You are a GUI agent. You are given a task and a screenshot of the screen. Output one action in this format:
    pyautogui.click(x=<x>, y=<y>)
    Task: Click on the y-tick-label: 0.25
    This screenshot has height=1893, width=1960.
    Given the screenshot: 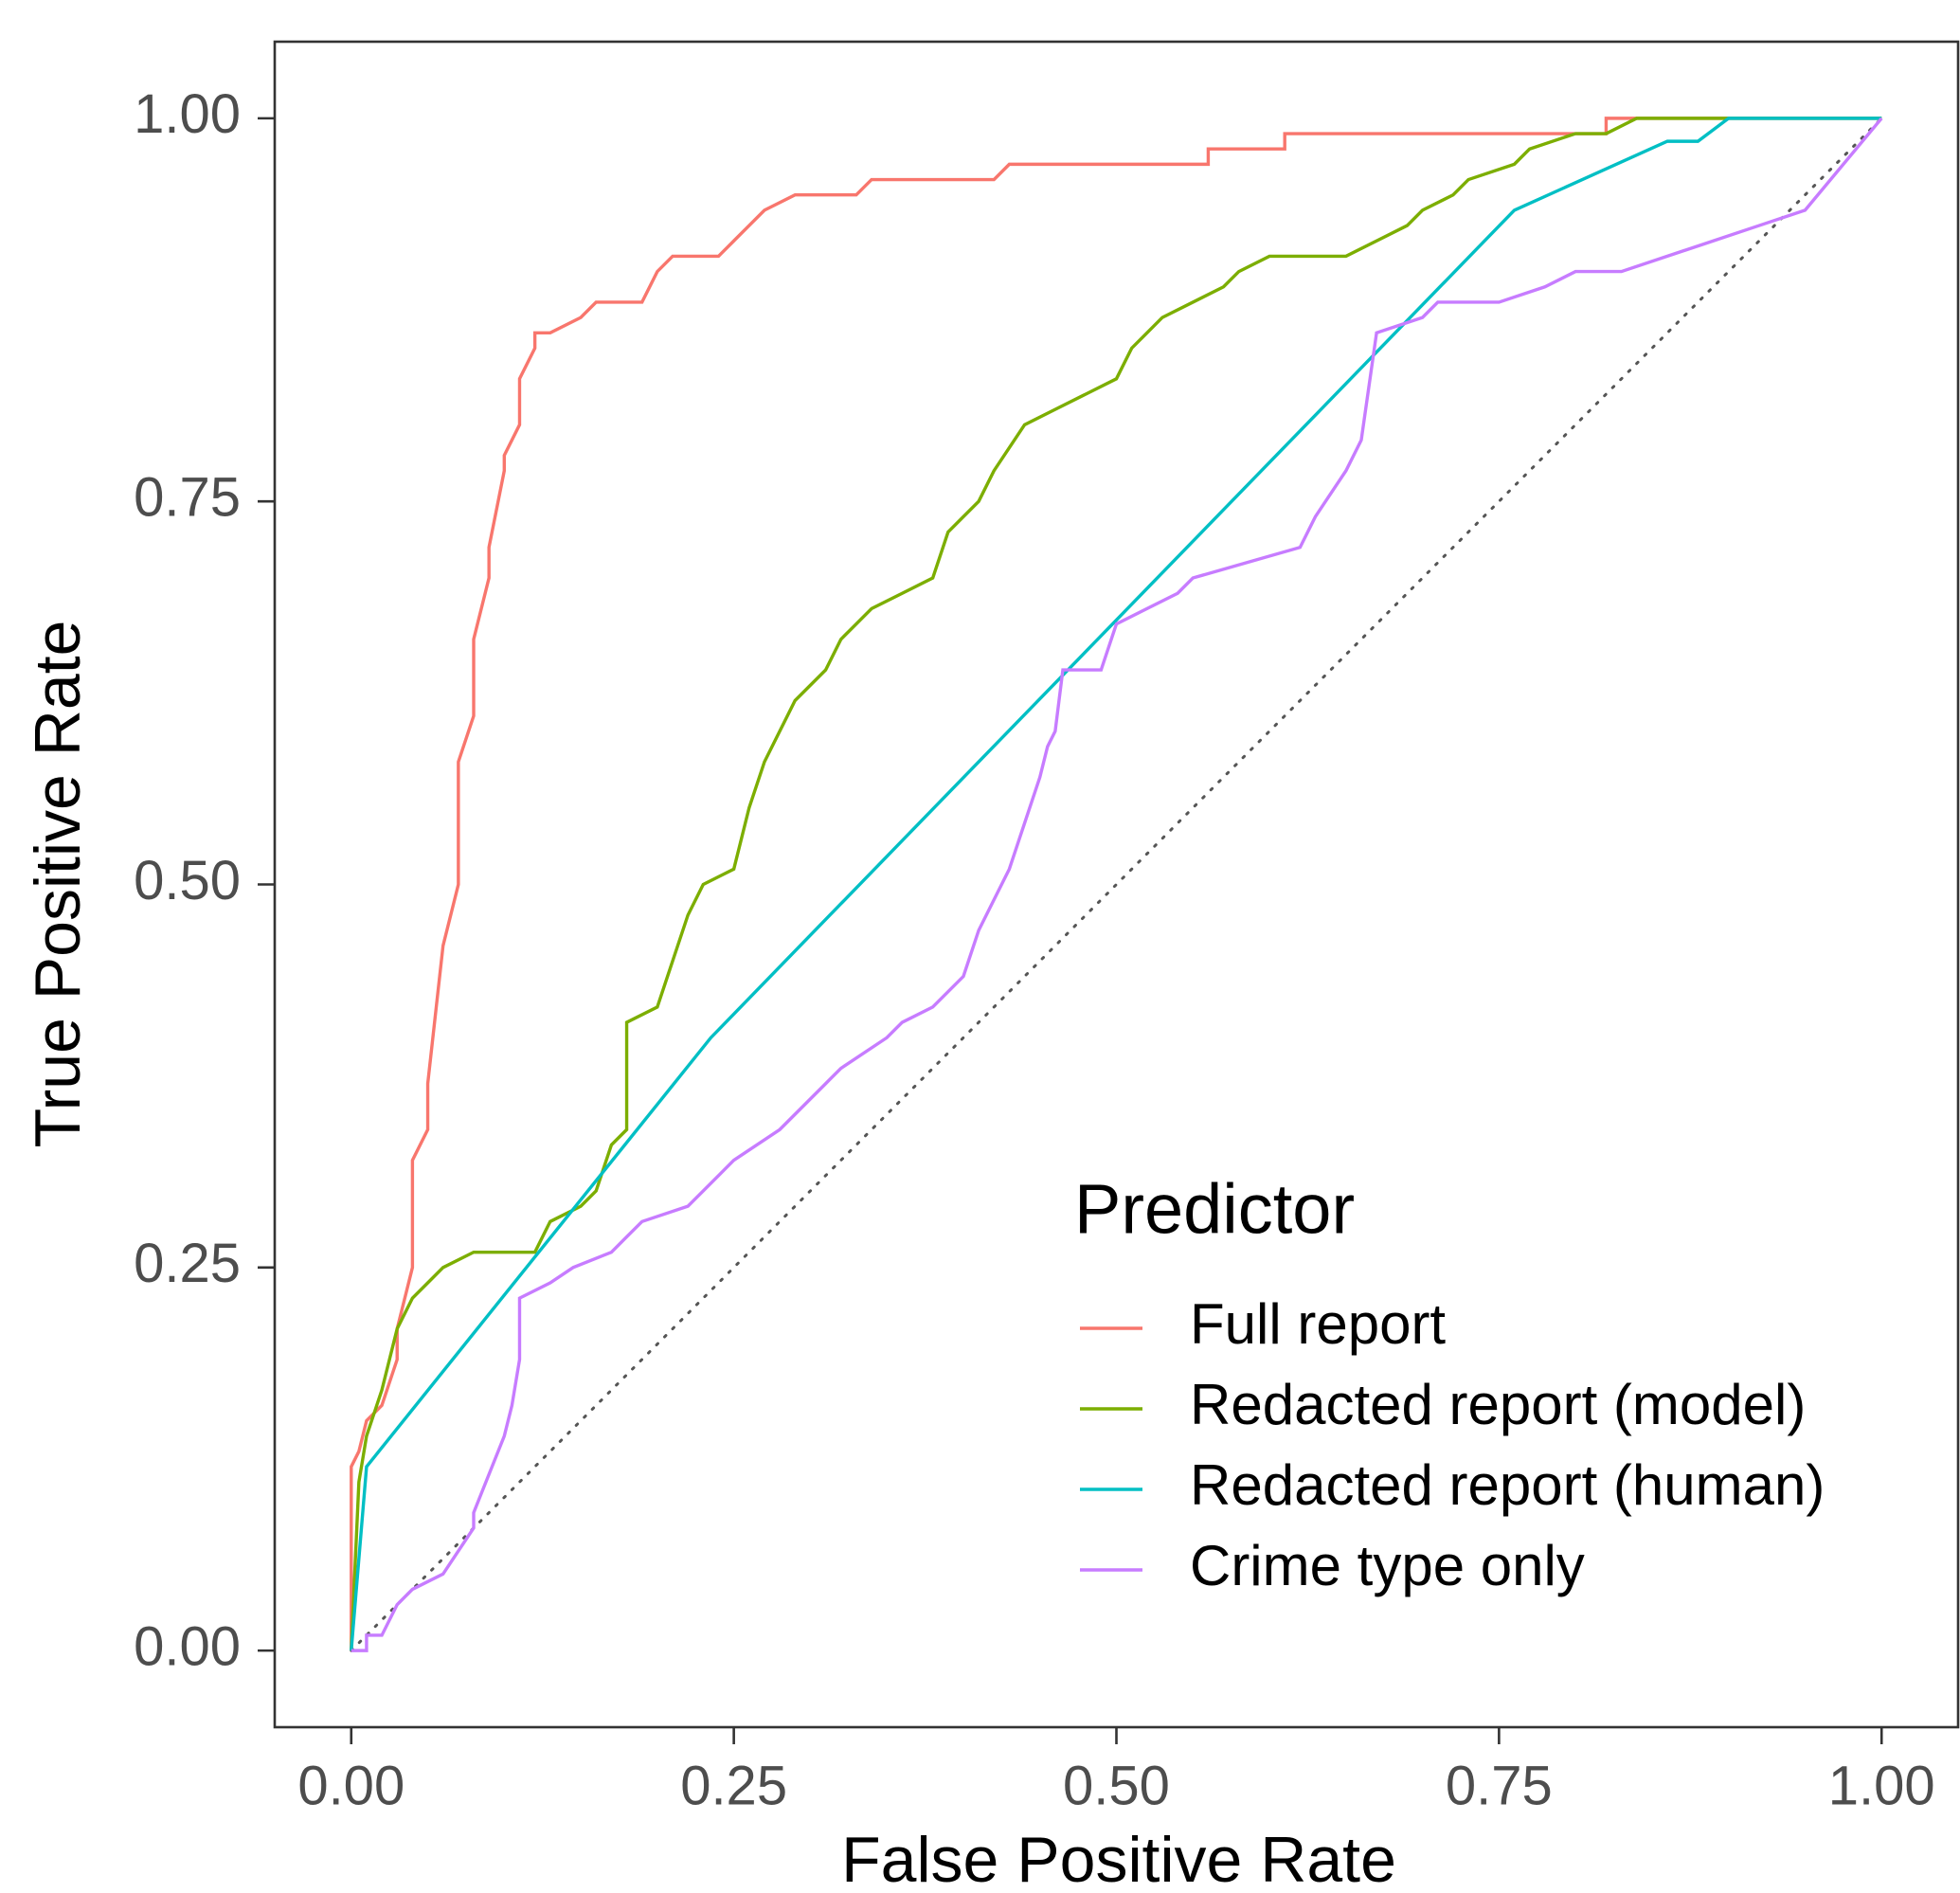 What is the action you would take?
    pyautogui.click(x=187, y=1263)
    